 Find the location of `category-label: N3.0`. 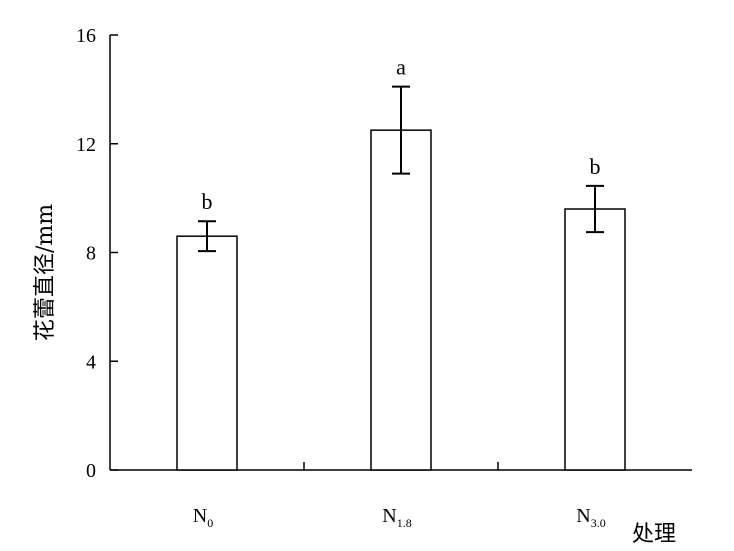

category-label: N3.0 is located at coordinates (590, 517).